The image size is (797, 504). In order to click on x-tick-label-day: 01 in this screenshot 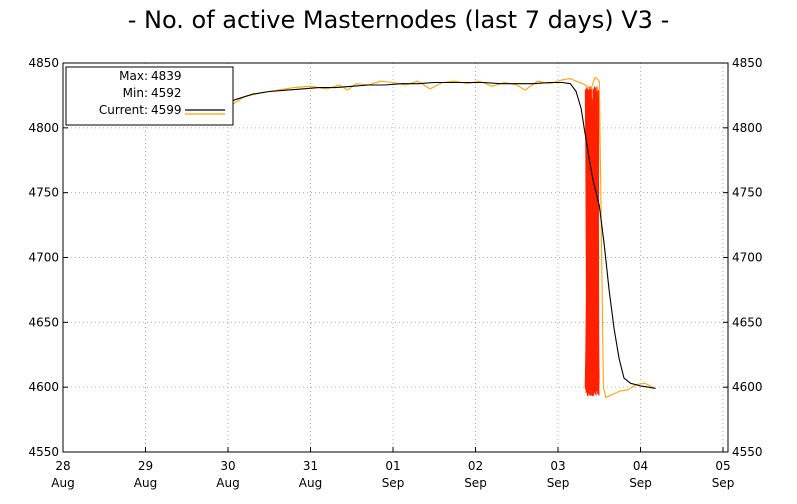, I will do `click(392, 466)`.